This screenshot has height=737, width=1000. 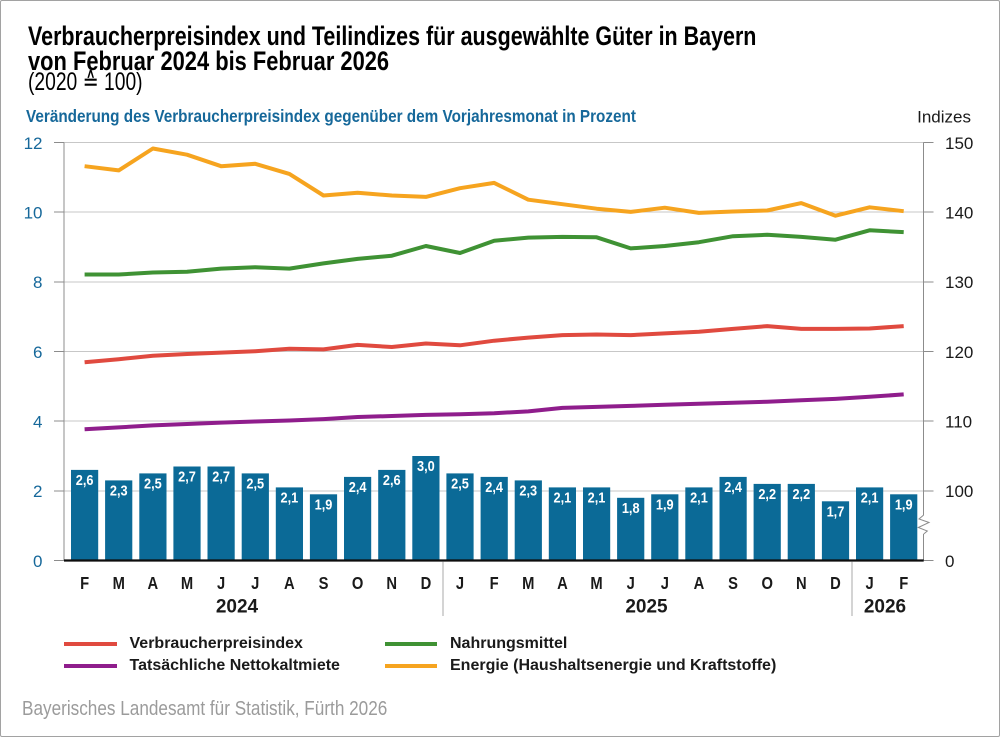 What do you see at coordinates (959, 282) in the screenshot?
I see `svg-text: 130` at bounding box center [959, 282].